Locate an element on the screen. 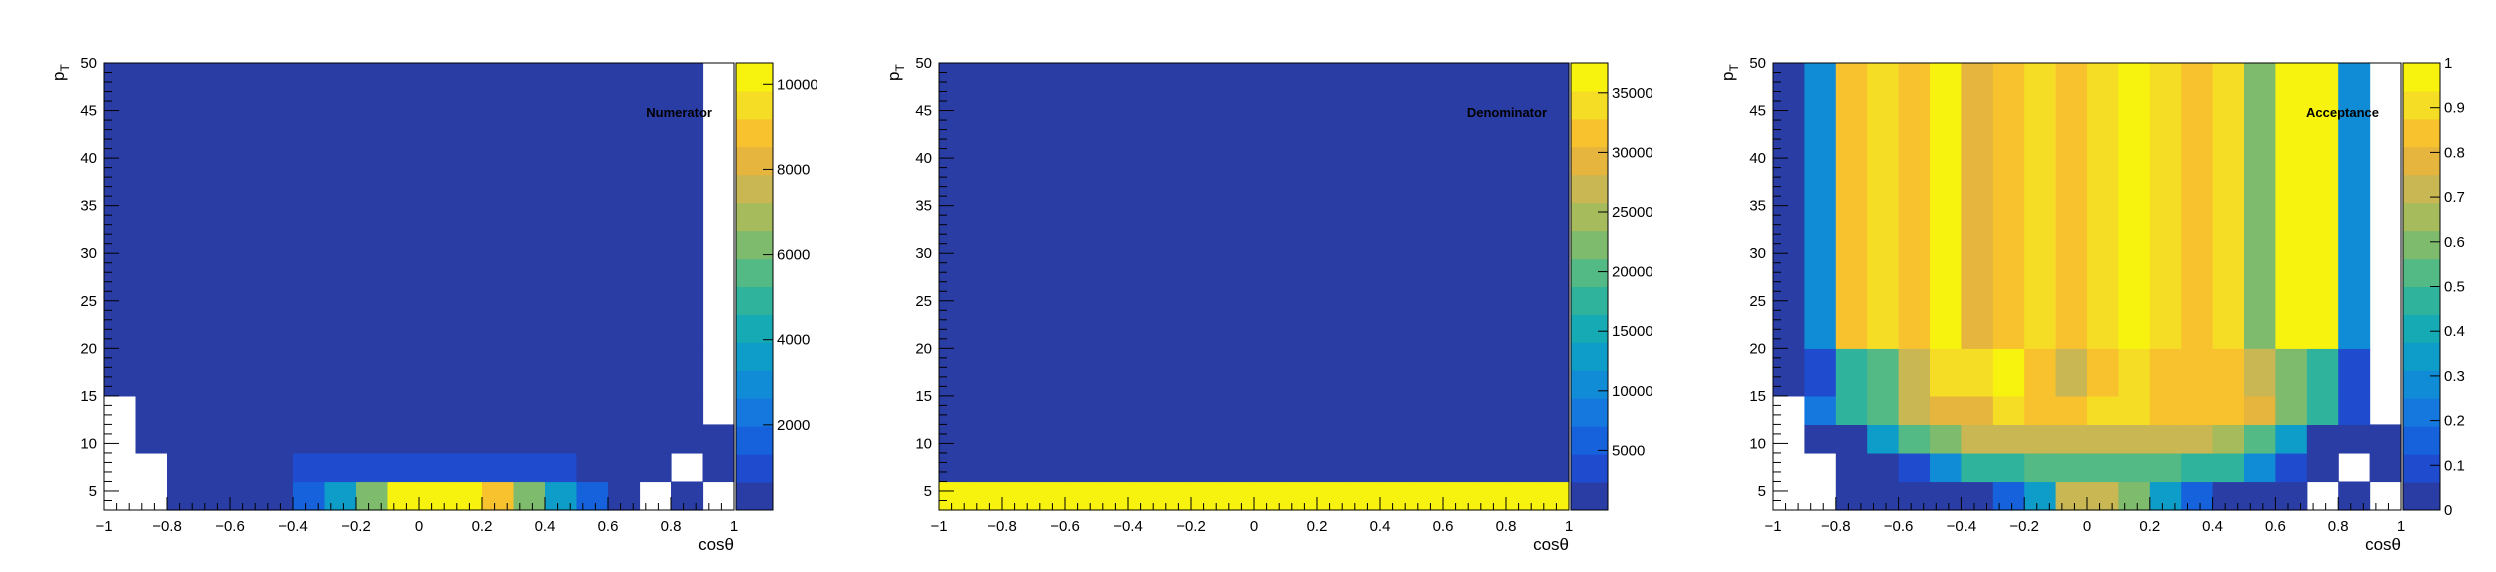  x-tick-label: 0 is located at coordinates (419, 526).